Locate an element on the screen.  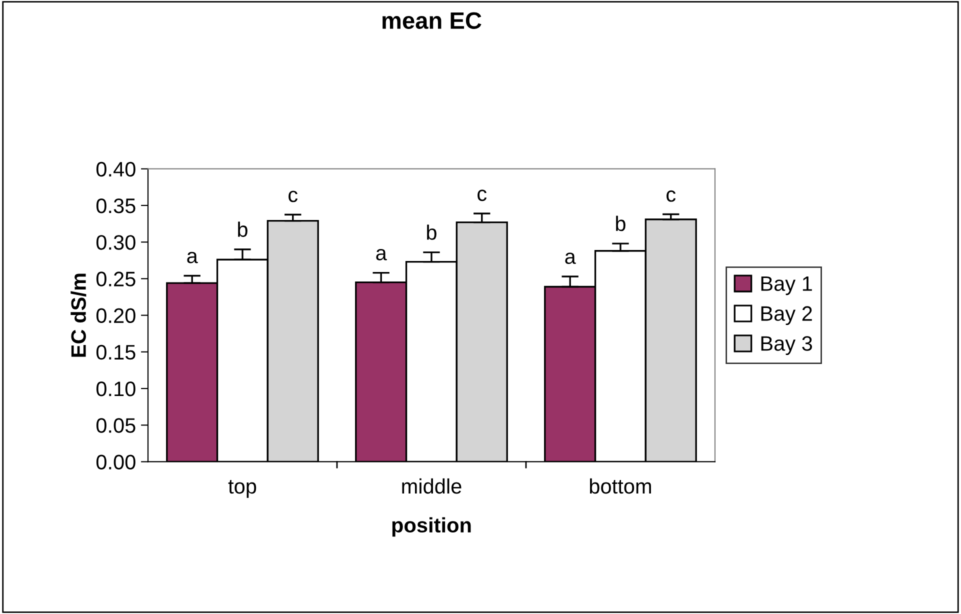
x-tick-label: top is located at coordinates (242, 489).